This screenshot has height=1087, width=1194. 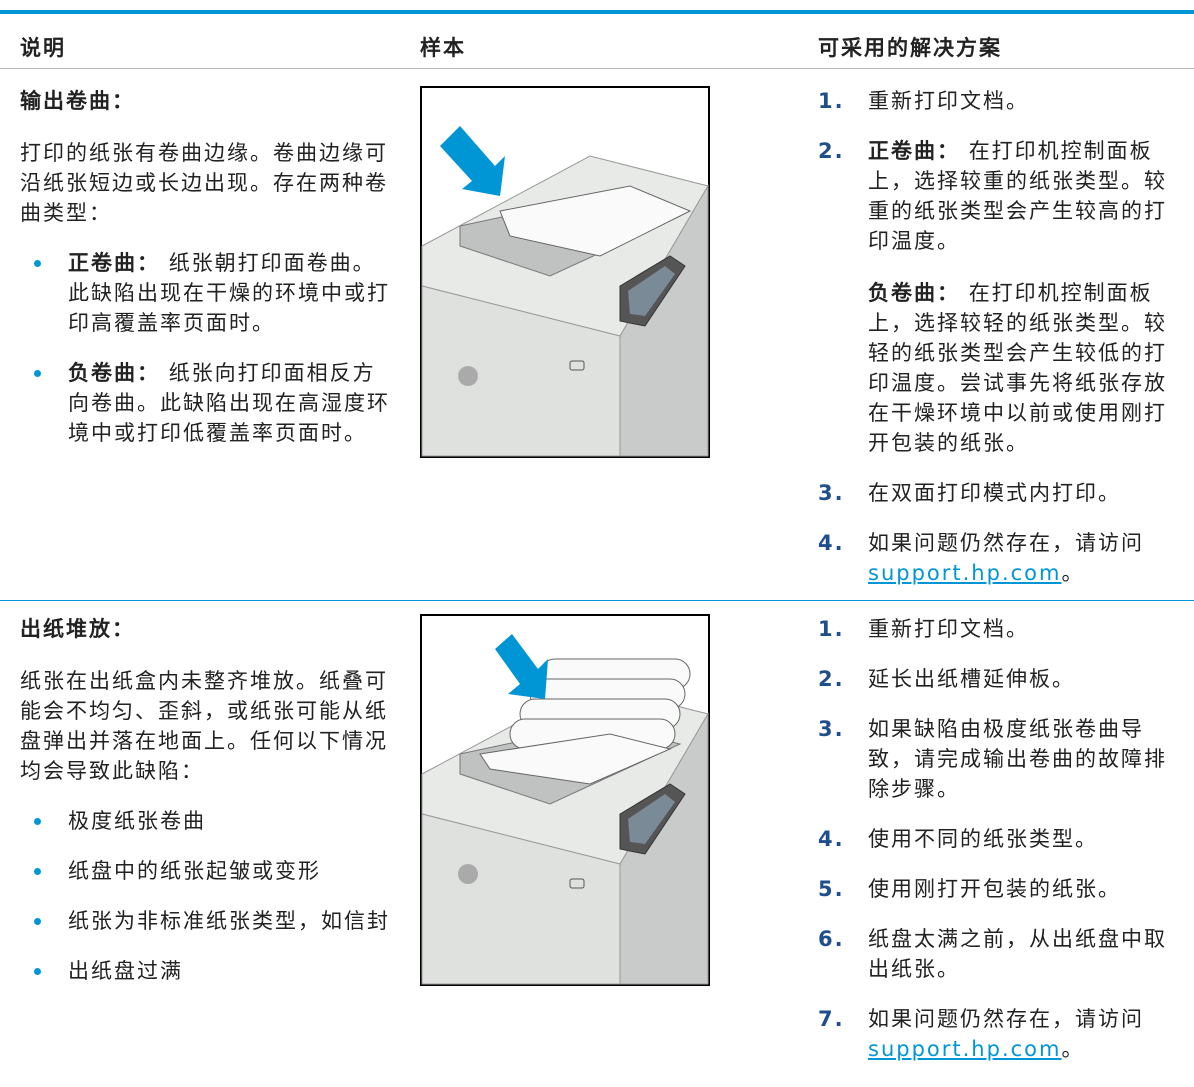 What do you see at coordinates (983, 839) in the screenshot?
I see `step-text: 使用不同的纸张类型。` at bounding box center [983, 839].